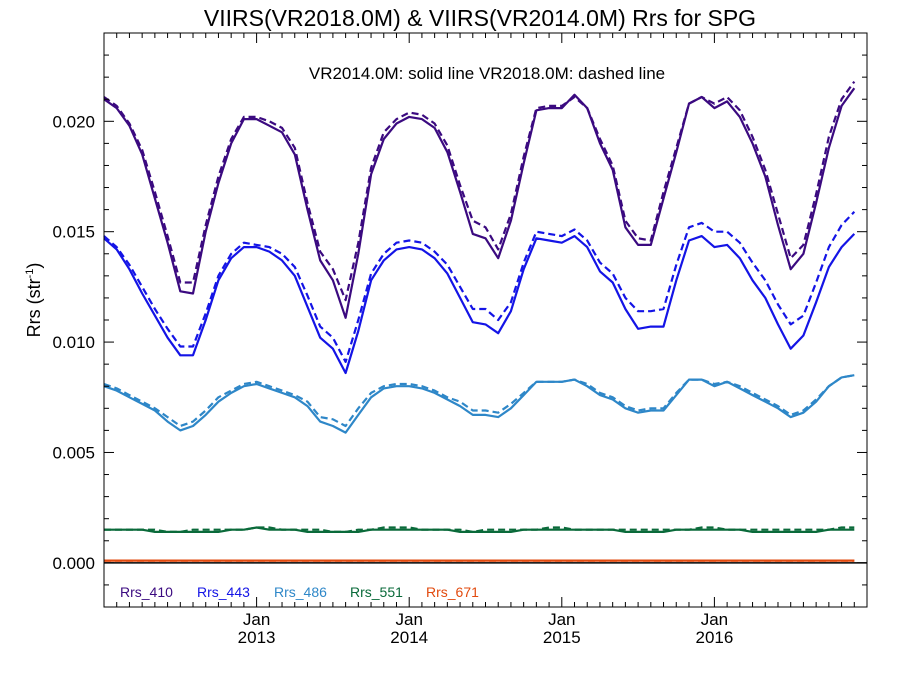  What do you see at coordinates (562, 637) in the screenshot?
I see `x-tick-label-year: 2015` at bounding box center [562, 637].